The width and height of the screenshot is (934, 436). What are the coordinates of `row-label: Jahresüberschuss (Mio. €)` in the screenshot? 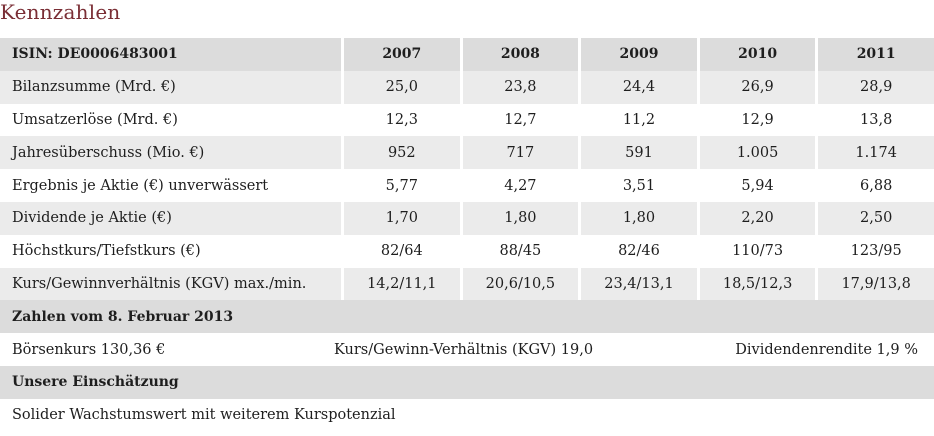 It's located at (108, 152).